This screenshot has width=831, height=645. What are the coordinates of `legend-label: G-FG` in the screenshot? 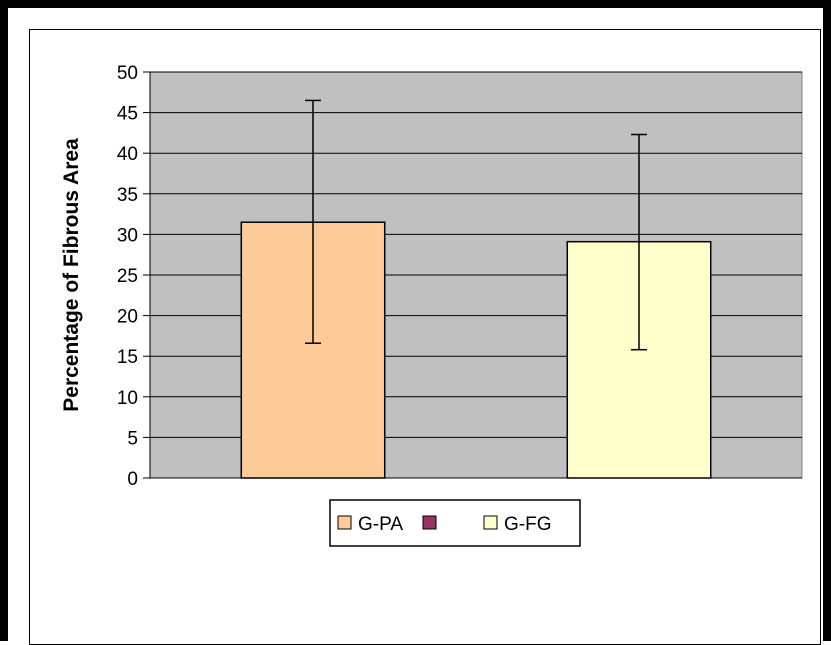 It's located at (528, 524).